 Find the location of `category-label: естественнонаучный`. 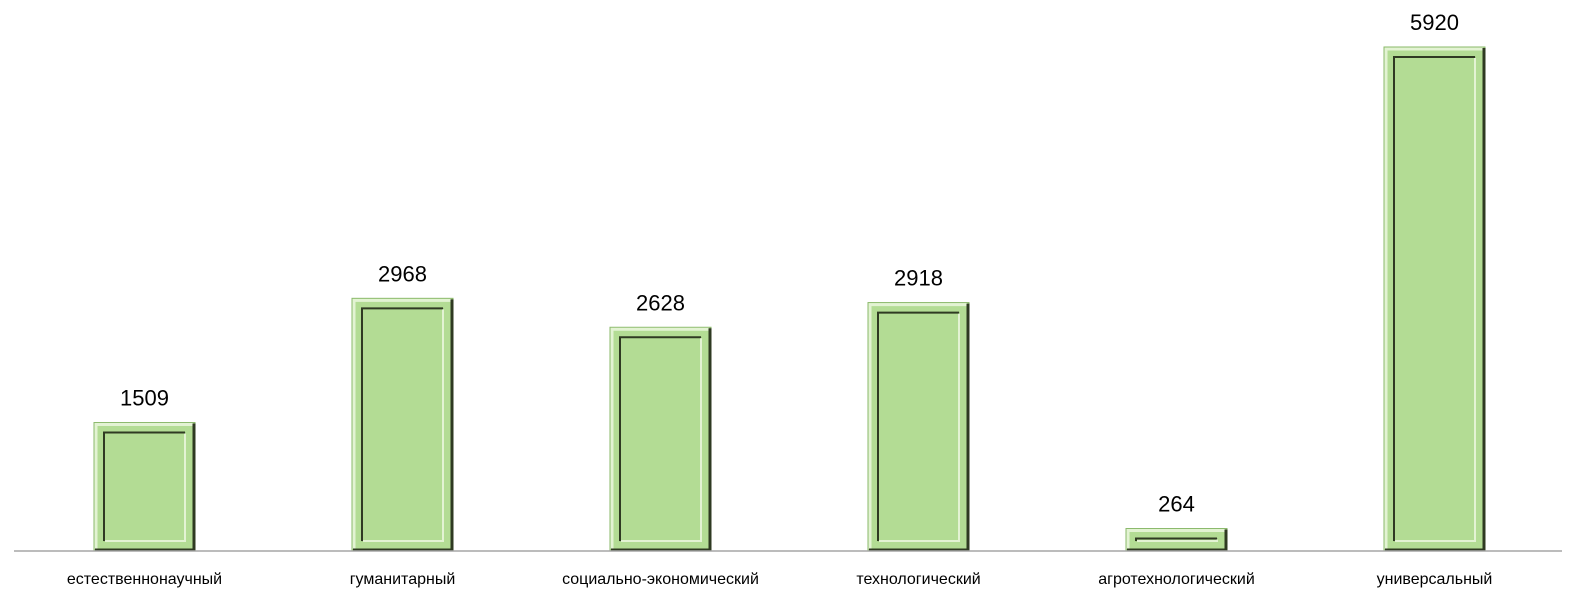

category-label: естественнонаучный is located at coordinates (144, 579).